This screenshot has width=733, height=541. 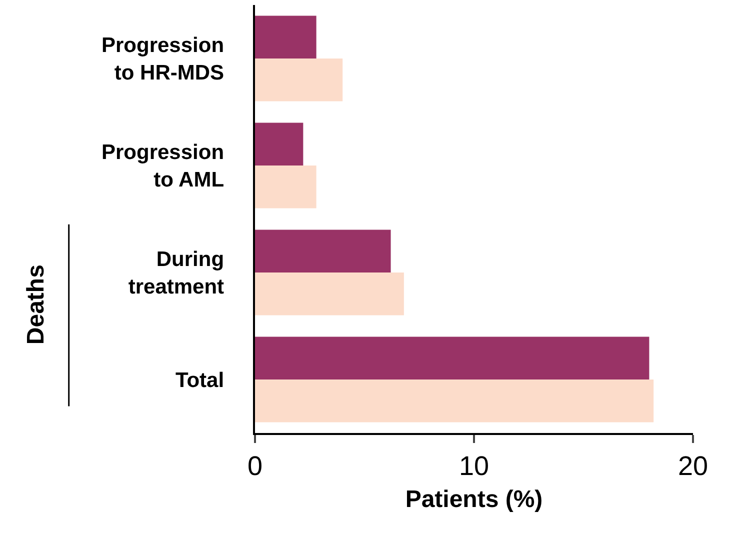 What do you see at coordinates (474, 466) in the screenshot?
I see `x-tick-label: 10` at bounding box center [474, 466].